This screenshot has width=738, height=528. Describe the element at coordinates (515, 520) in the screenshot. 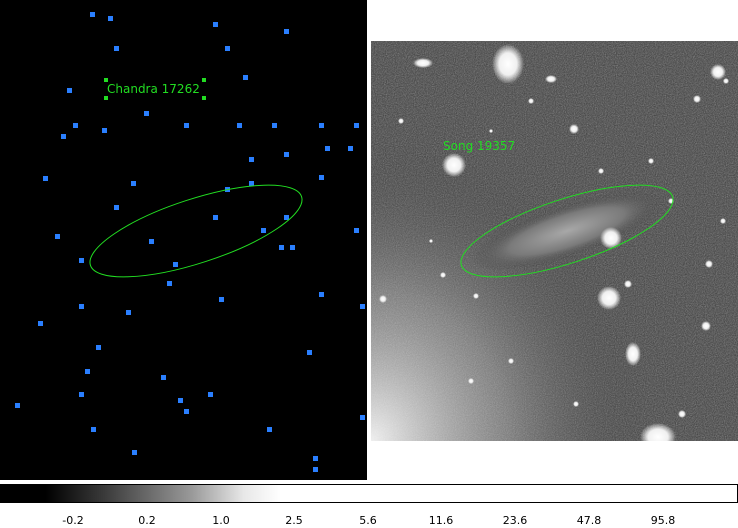

I see `colorbar-tick-label: 23.6` at that location.